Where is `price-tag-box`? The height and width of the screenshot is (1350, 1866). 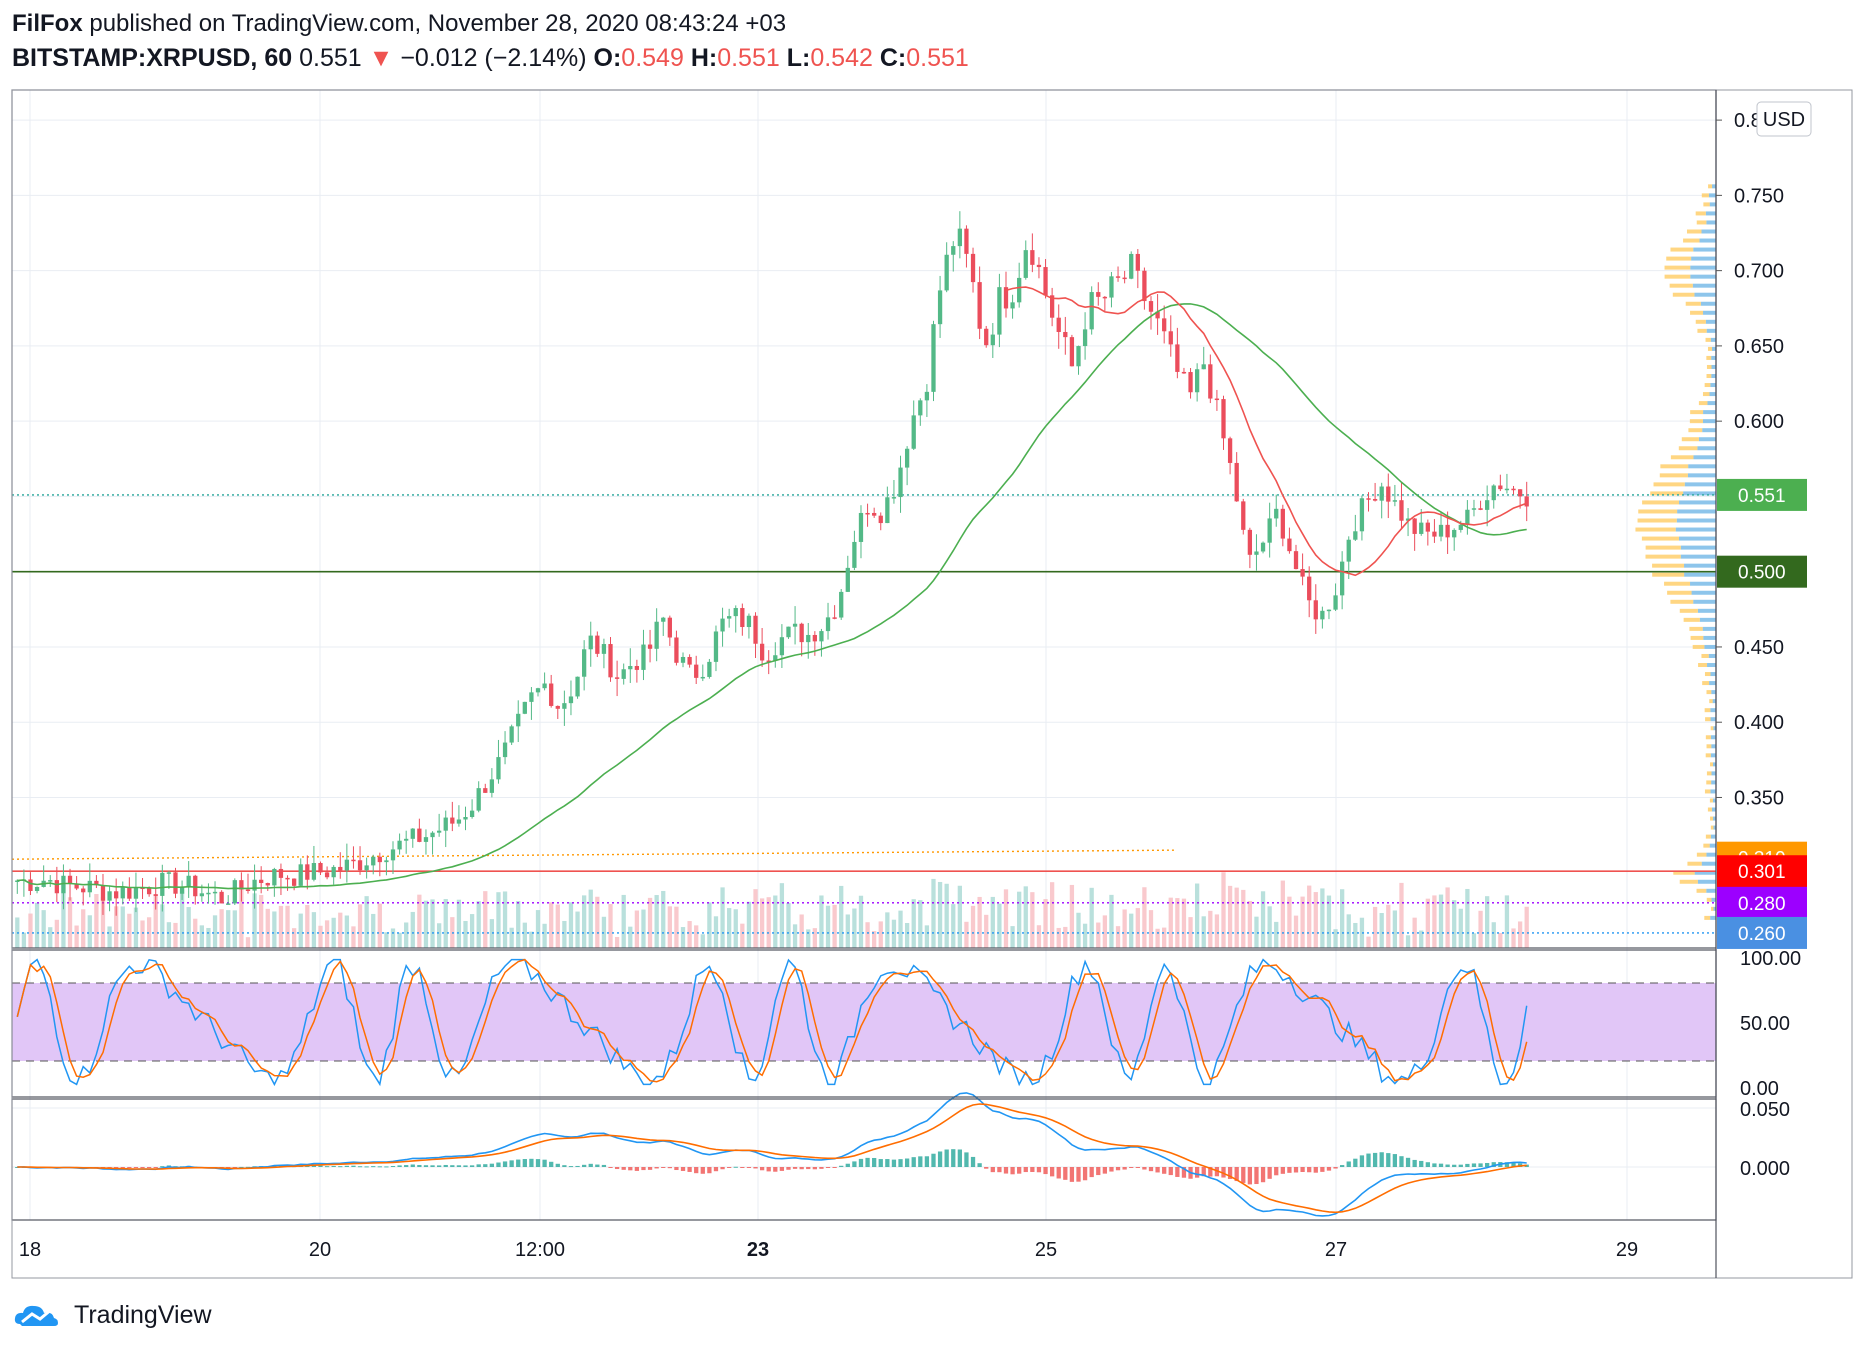 price-tag-box is located at coordinates (1762, 902).